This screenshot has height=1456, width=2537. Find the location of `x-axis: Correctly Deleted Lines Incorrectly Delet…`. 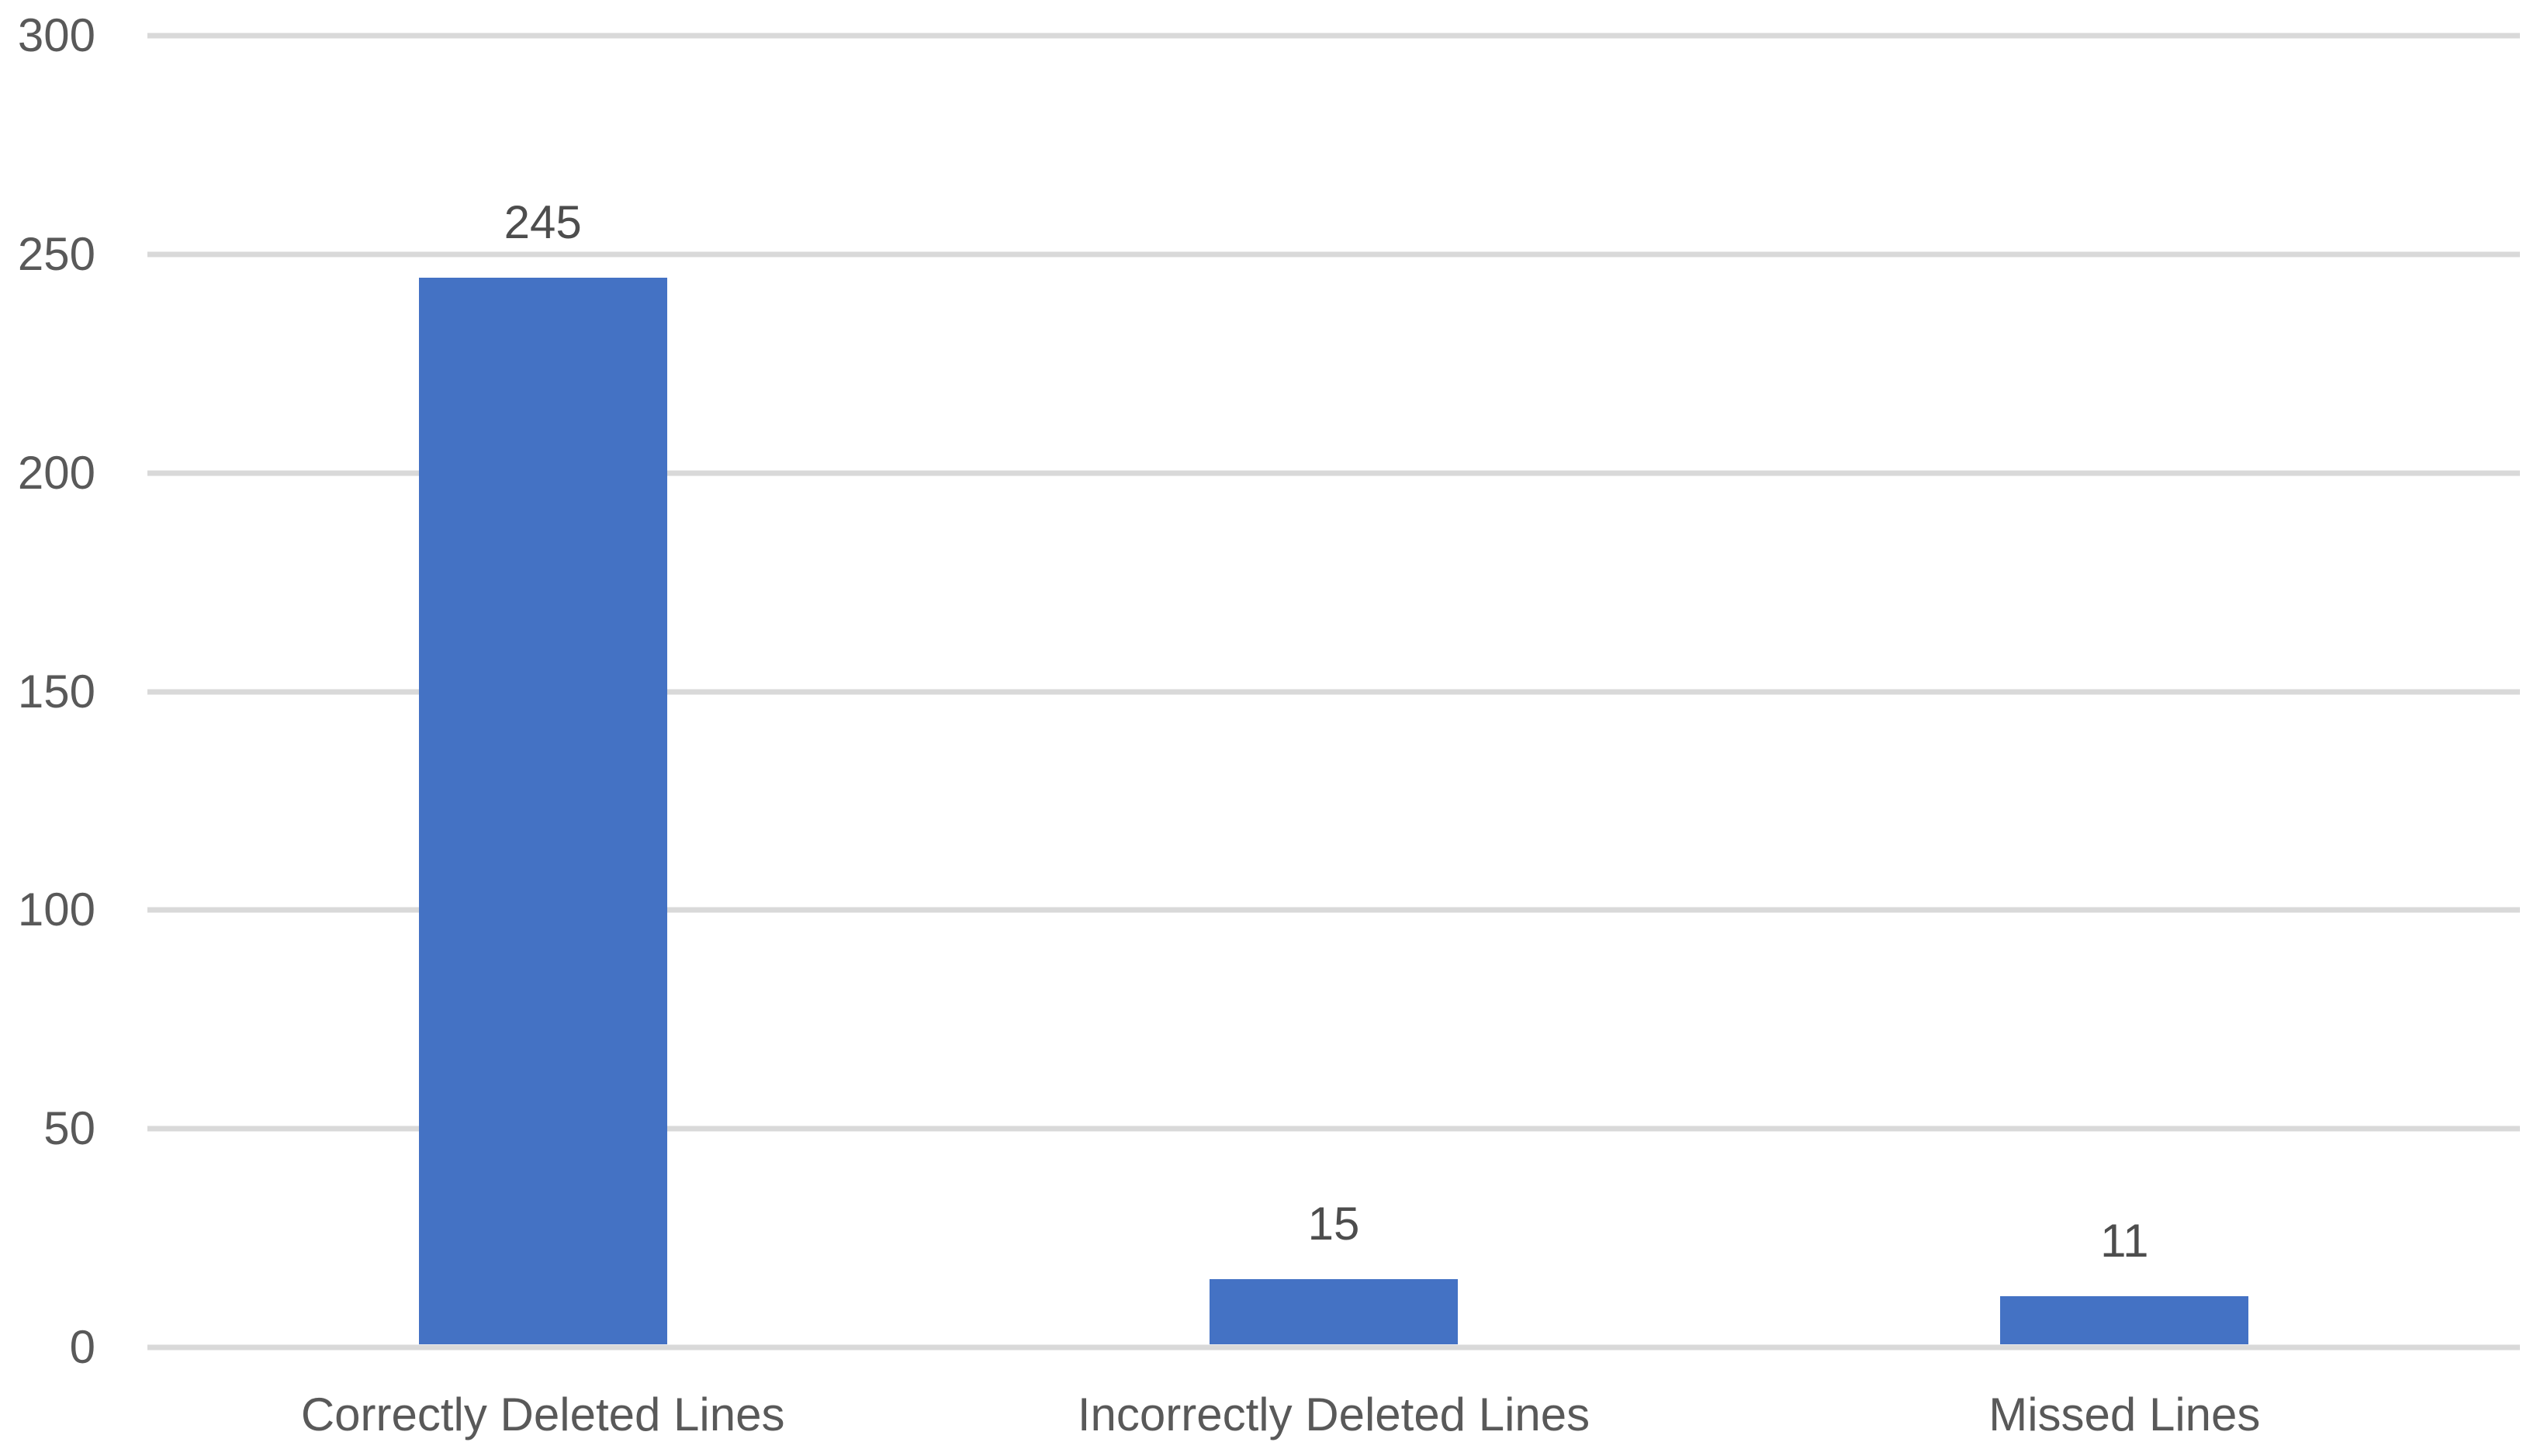

x-axis: Correctly Deleted Lines Incorrectly Delet… is located at coordinates (1333, 1417).